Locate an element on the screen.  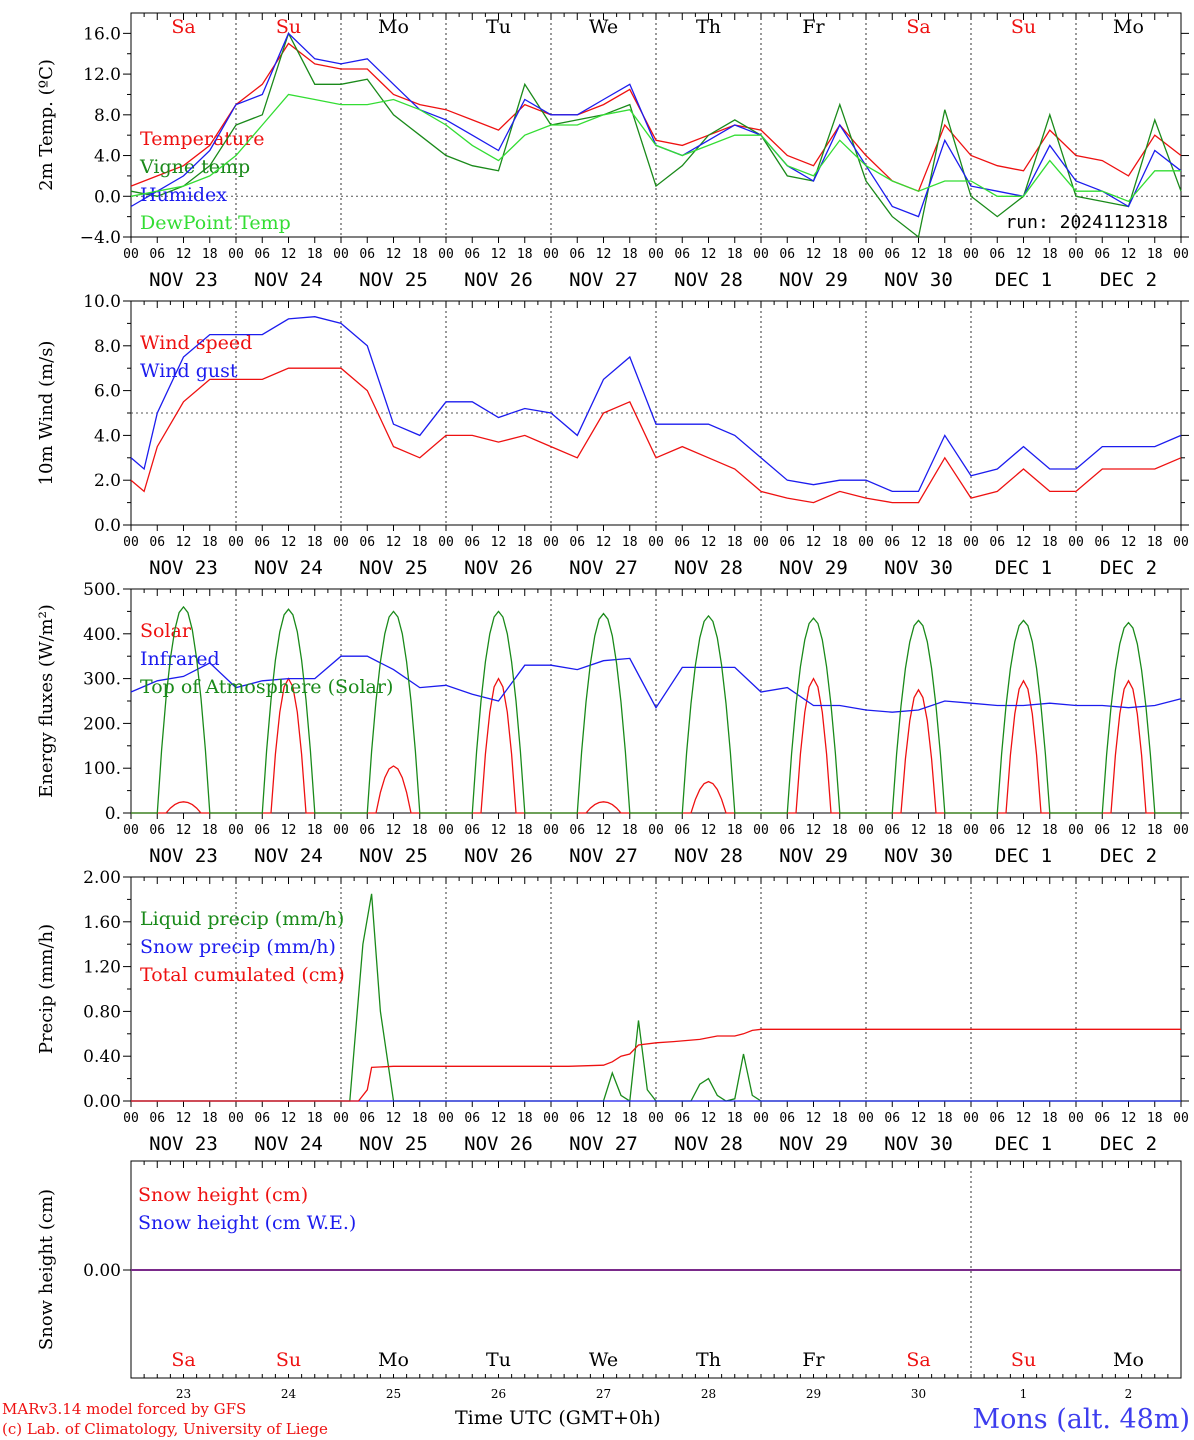
legend-total-cumulated-cm-: Total cumulated (cm) is located at coordinates (242, 975).